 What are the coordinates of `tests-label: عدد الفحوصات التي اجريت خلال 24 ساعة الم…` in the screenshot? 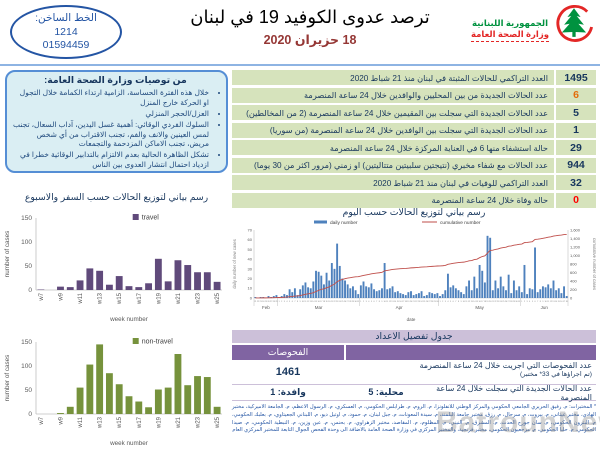 It's located at (471, 372).